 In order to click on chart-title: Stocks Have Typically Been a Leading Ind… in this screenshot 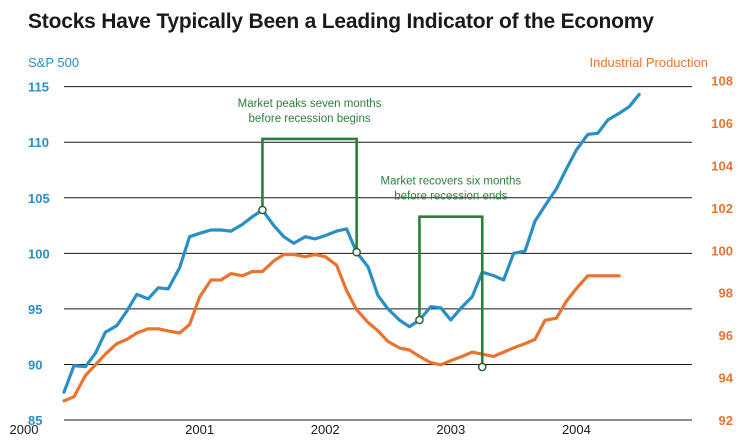, I will do `click(341, 21)`.